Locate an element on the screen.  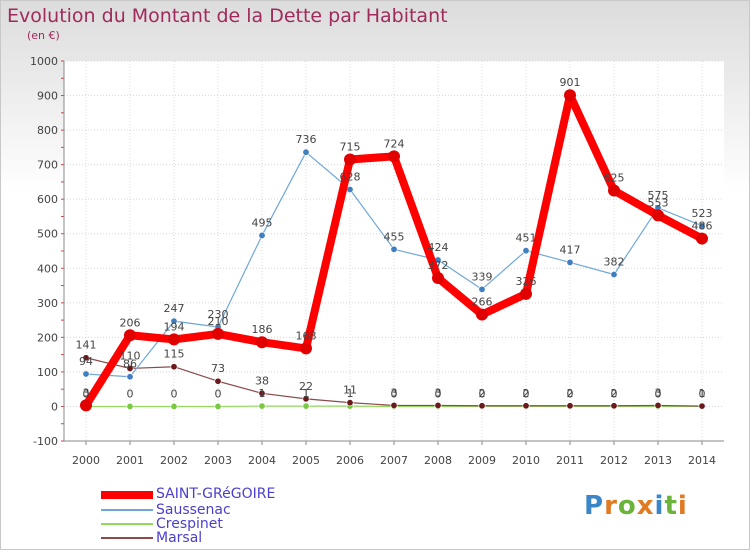
y-tick-label: 900 is located at coordinates (47, 96).